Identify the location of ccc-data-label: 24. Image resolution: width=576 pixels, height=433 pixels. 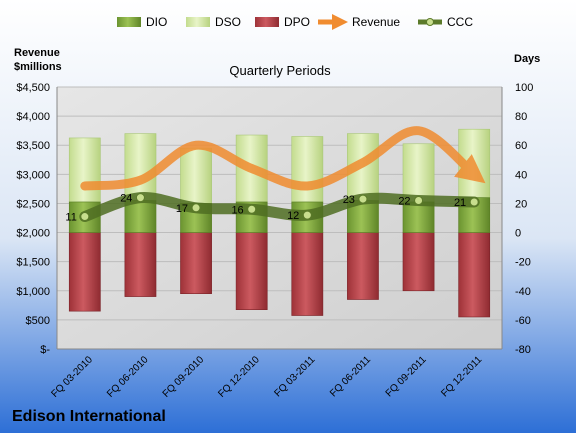
(126, 199).